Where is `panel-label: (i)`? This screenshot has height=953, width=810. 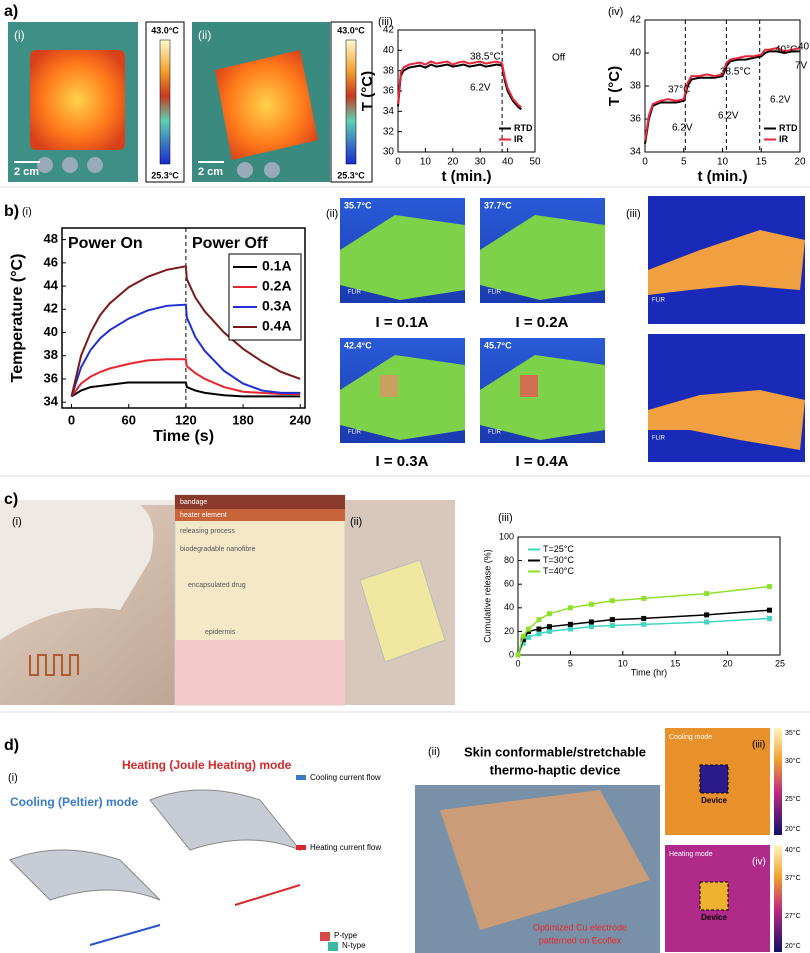
panel-label: (i) is located at coordinates (17, 522).